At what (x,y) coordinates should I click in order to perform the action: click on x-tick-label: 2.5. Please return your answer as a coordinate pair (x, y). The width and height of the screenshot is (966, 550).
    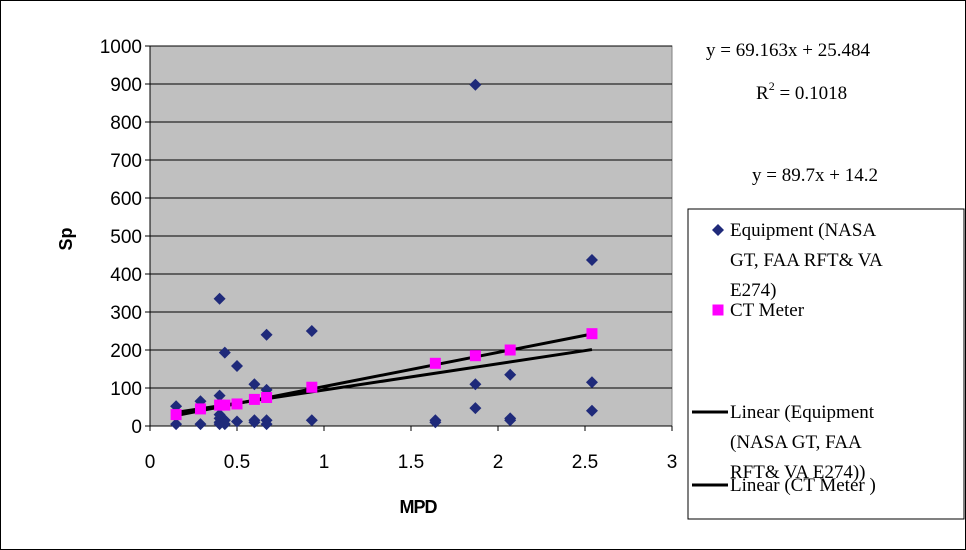
    Looking at the image, I should click on (585, 462).